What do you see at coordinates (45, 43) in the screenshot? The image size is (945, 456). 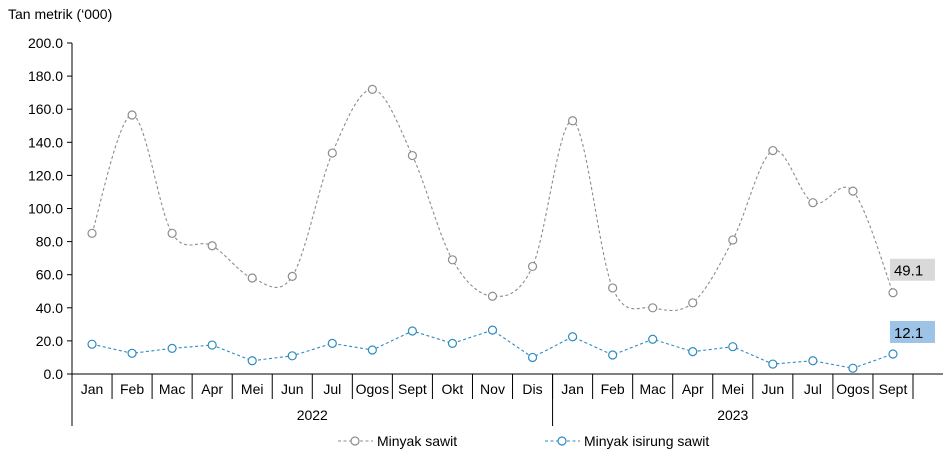 I see `y-tick-label: 200.0` at bounding box center [45, 43].